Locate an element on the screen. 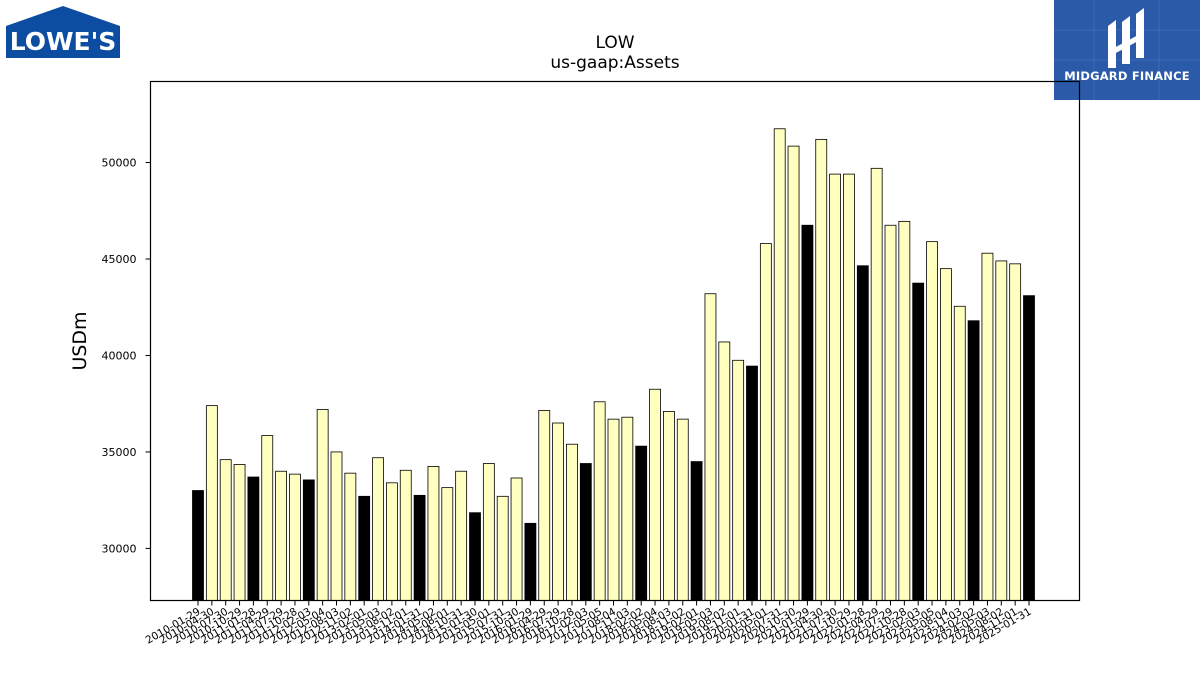 The width and height of the screenshot is (1200, 675). y-tick-label: 40000 is located at coordinates (119, 355).